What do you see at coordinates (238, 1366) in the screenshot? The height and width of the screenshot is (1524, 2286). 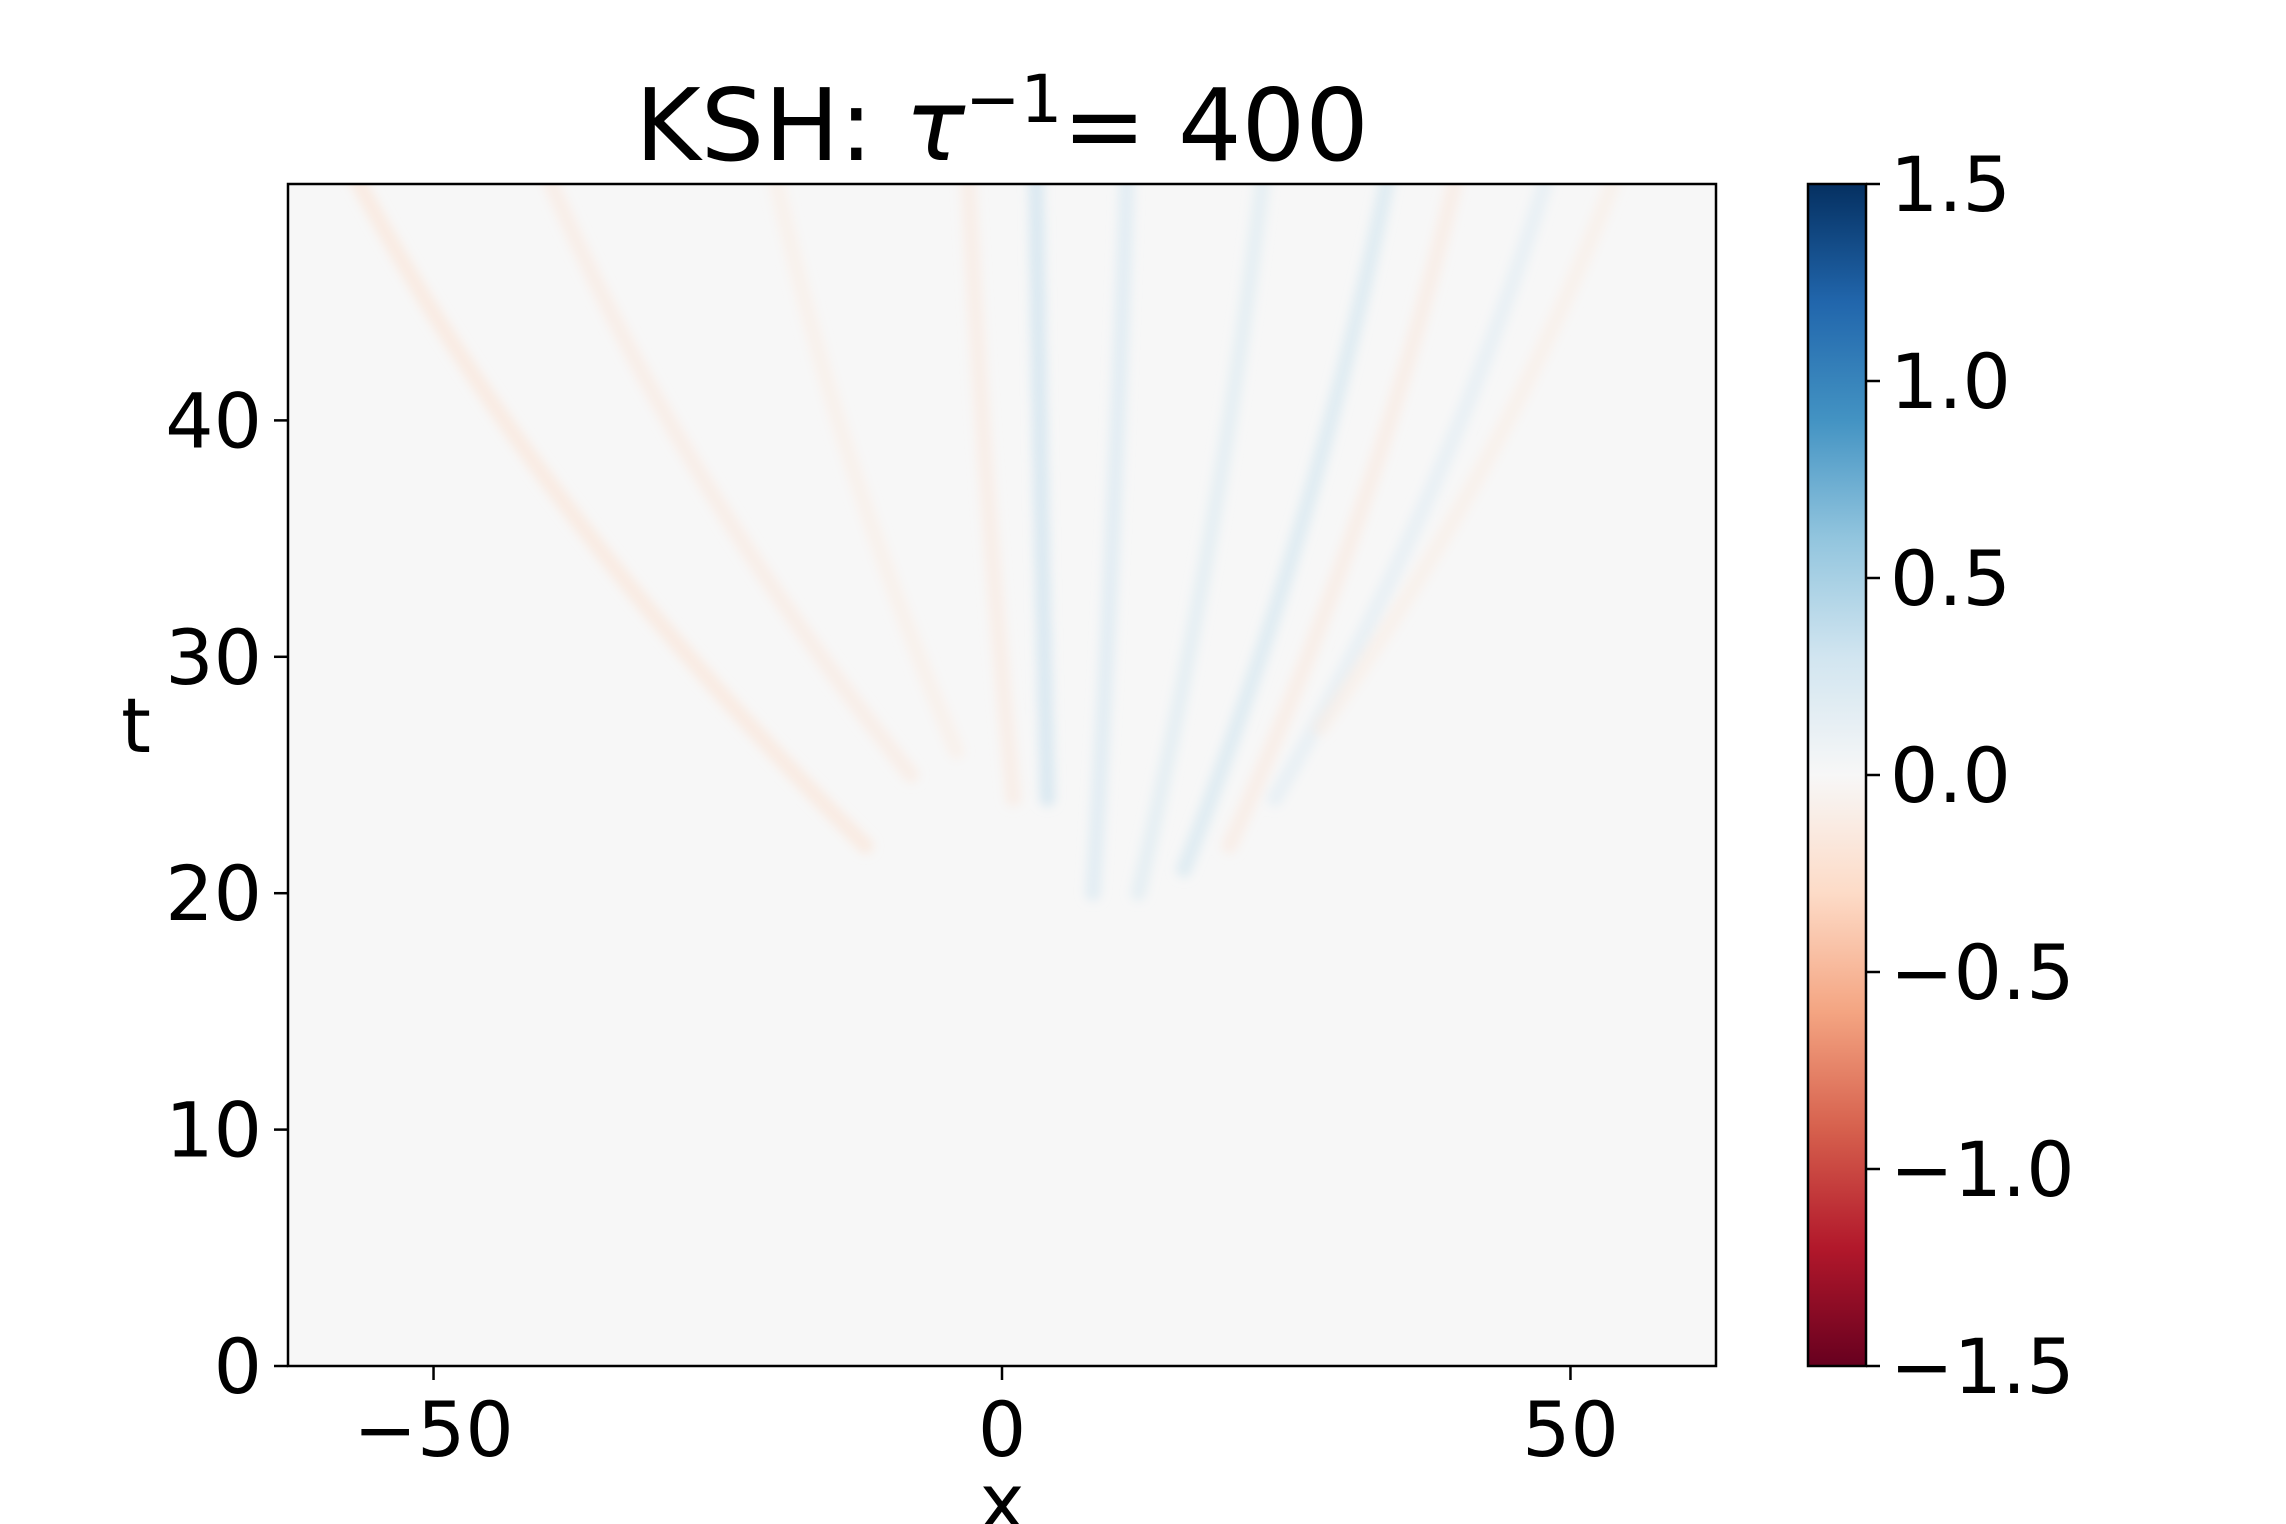 I see `y-tick-label: 0` at bounding box center [238, 1366].